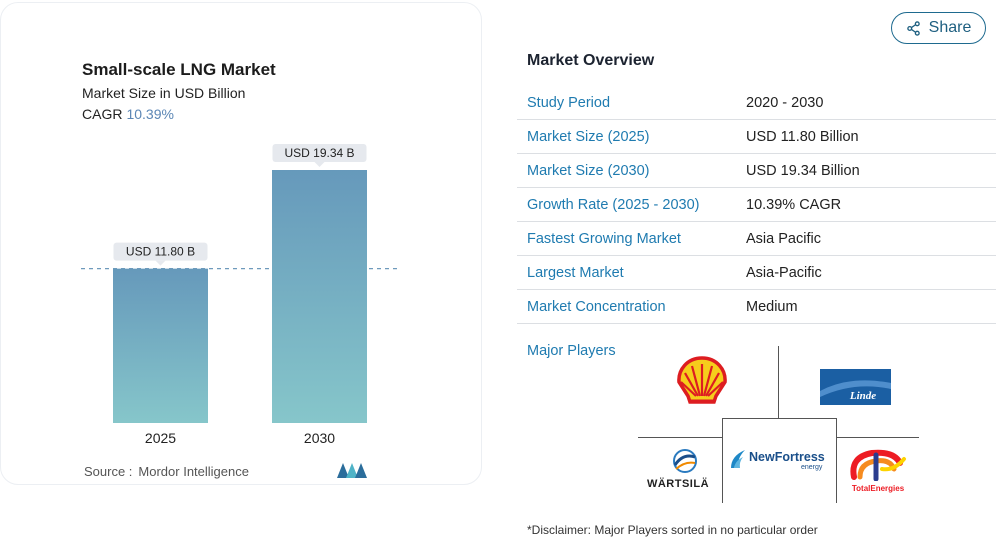 This screenshot has height=555, width=996. What do you see at coordinates (571, 351) in the screenshot?
I see `major-players-label: Major Players` at bounding box center [571, 351].